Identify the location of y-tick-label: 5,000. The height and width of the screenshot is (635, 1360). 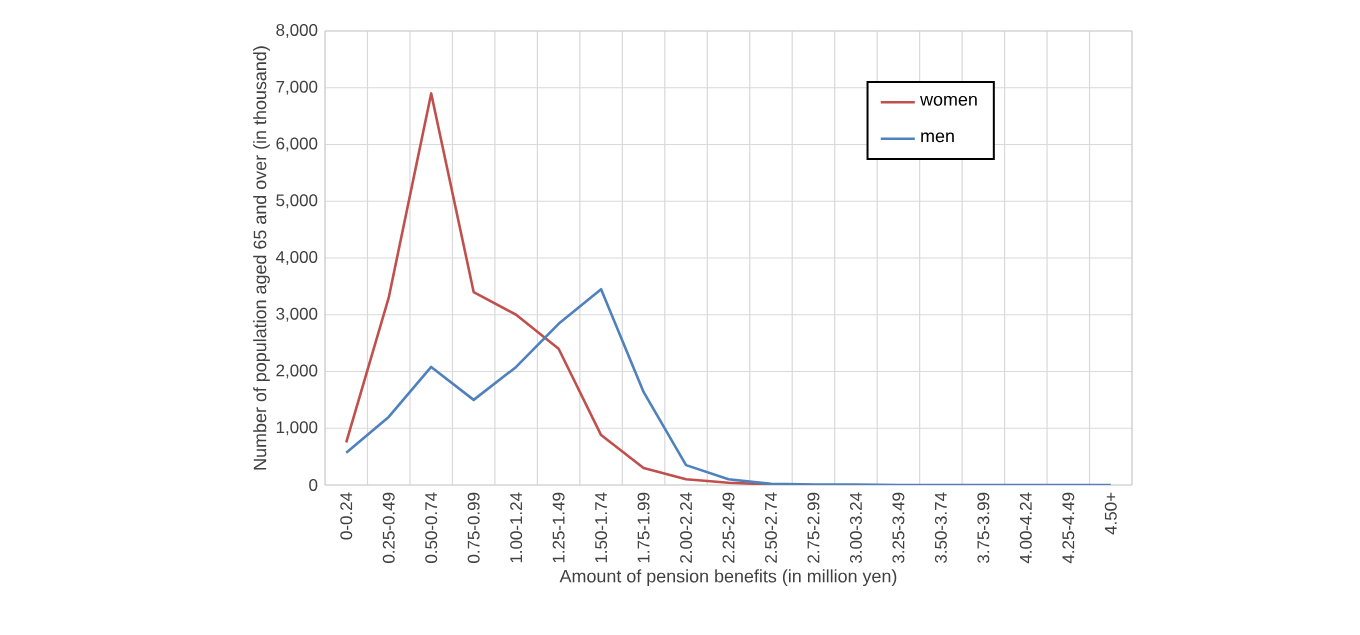
(297, 201).